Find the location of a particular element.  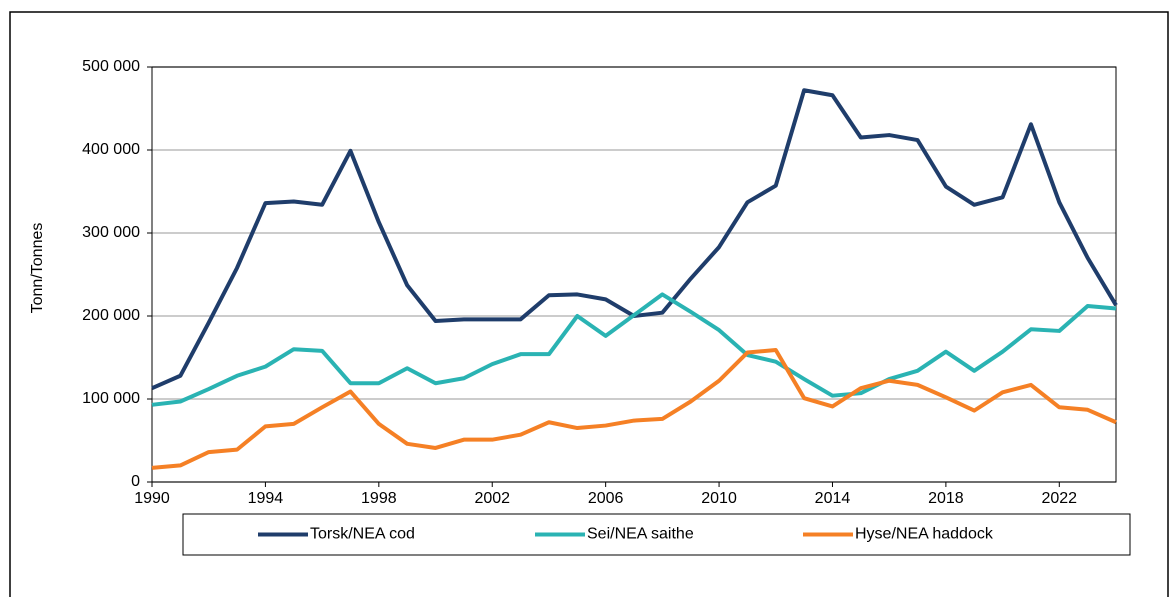

y-tick-label: 100 000 is located at coordinates (111, 398).